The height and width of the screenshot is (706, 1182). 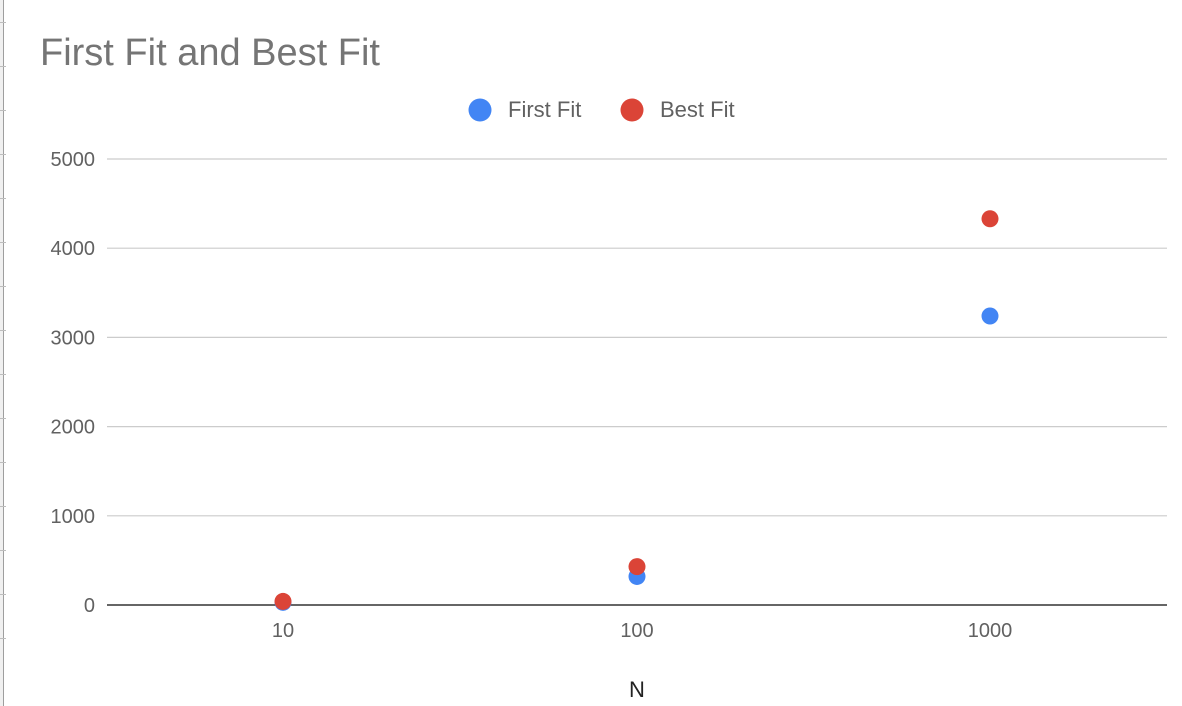 I want to click on y-tick-label: 0, so click(x=89, y=606).